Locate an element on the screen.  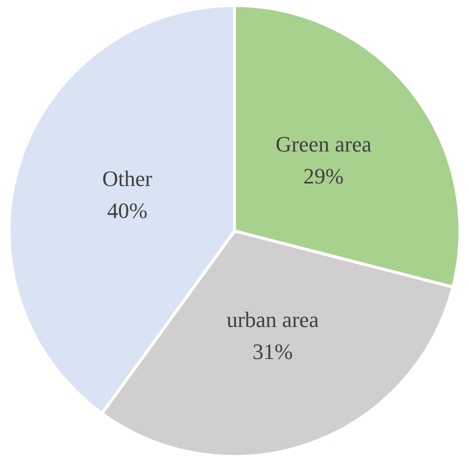
data-label: 31% is located at coordinates (272, 351).